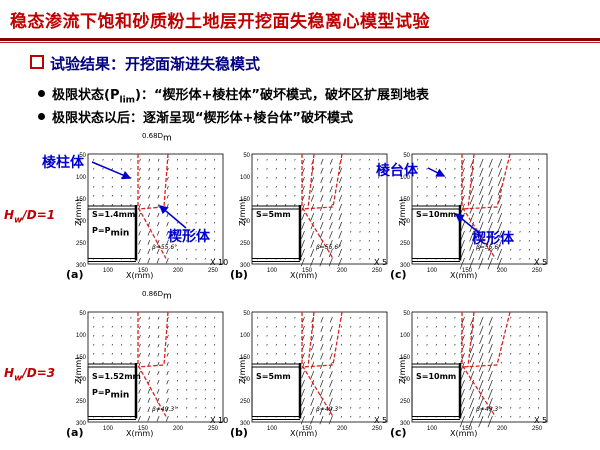 The width and height of the screenshot is (600, 450). I want to click on y-tick-label: 50, so click(82, 156).